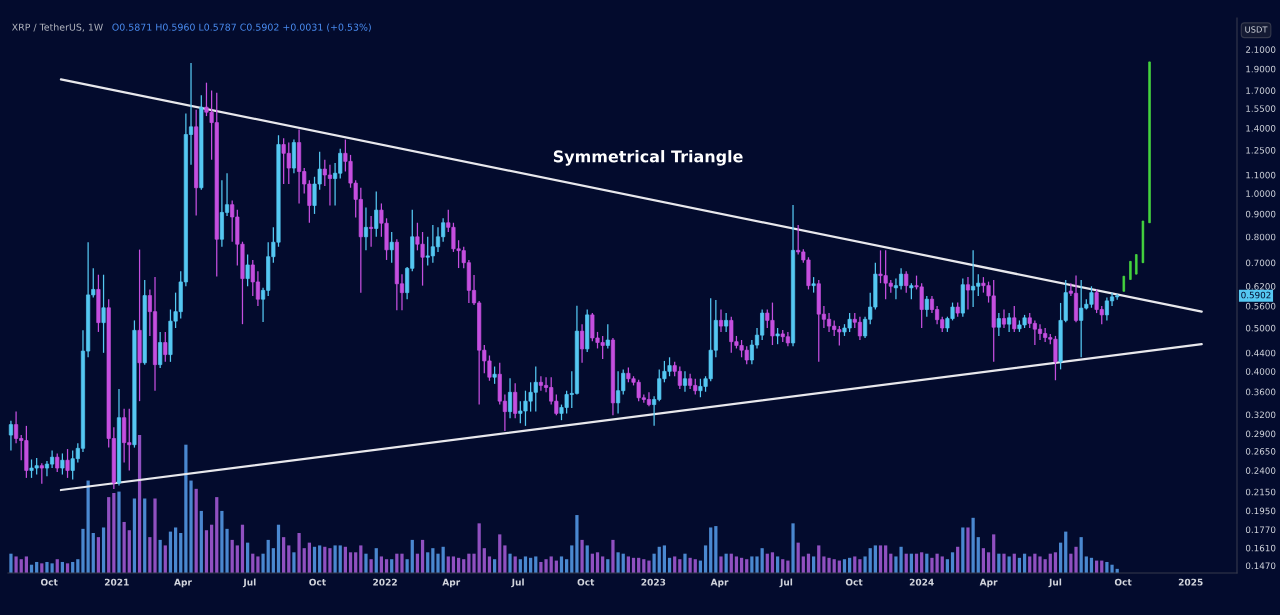  What do you see at coordinates (1256, 29) in the screenshot?
I see `y-axis-title: USDT` at bounding box center [1256, 29].